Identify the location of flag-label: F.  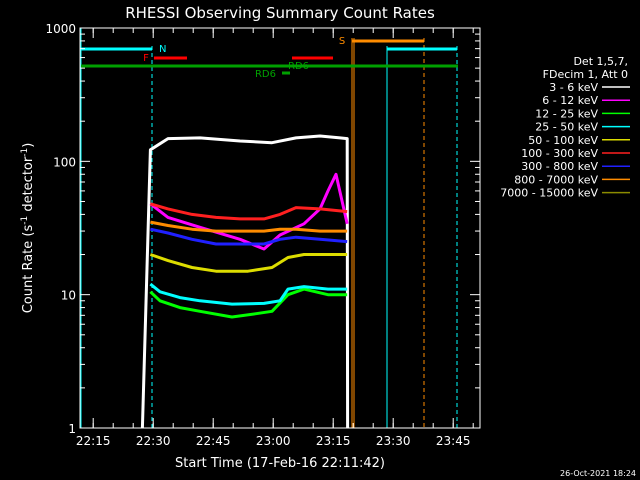
(146, 58).